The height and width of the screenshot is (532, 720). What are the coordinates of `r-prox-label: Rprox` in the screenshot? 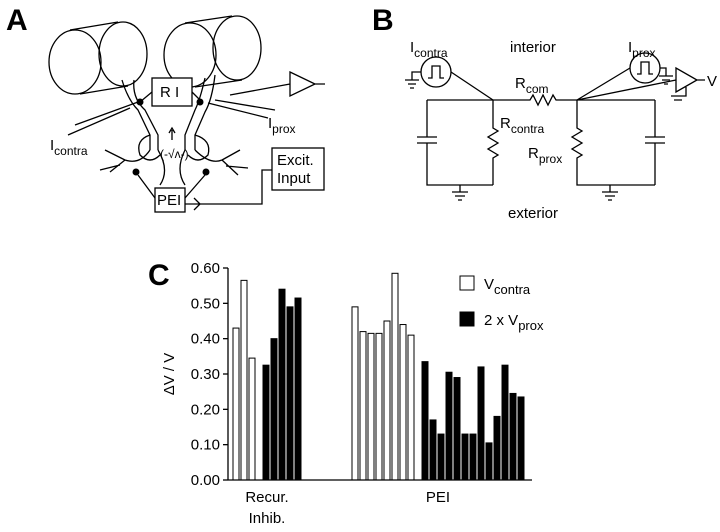 It's located at (545, 155).